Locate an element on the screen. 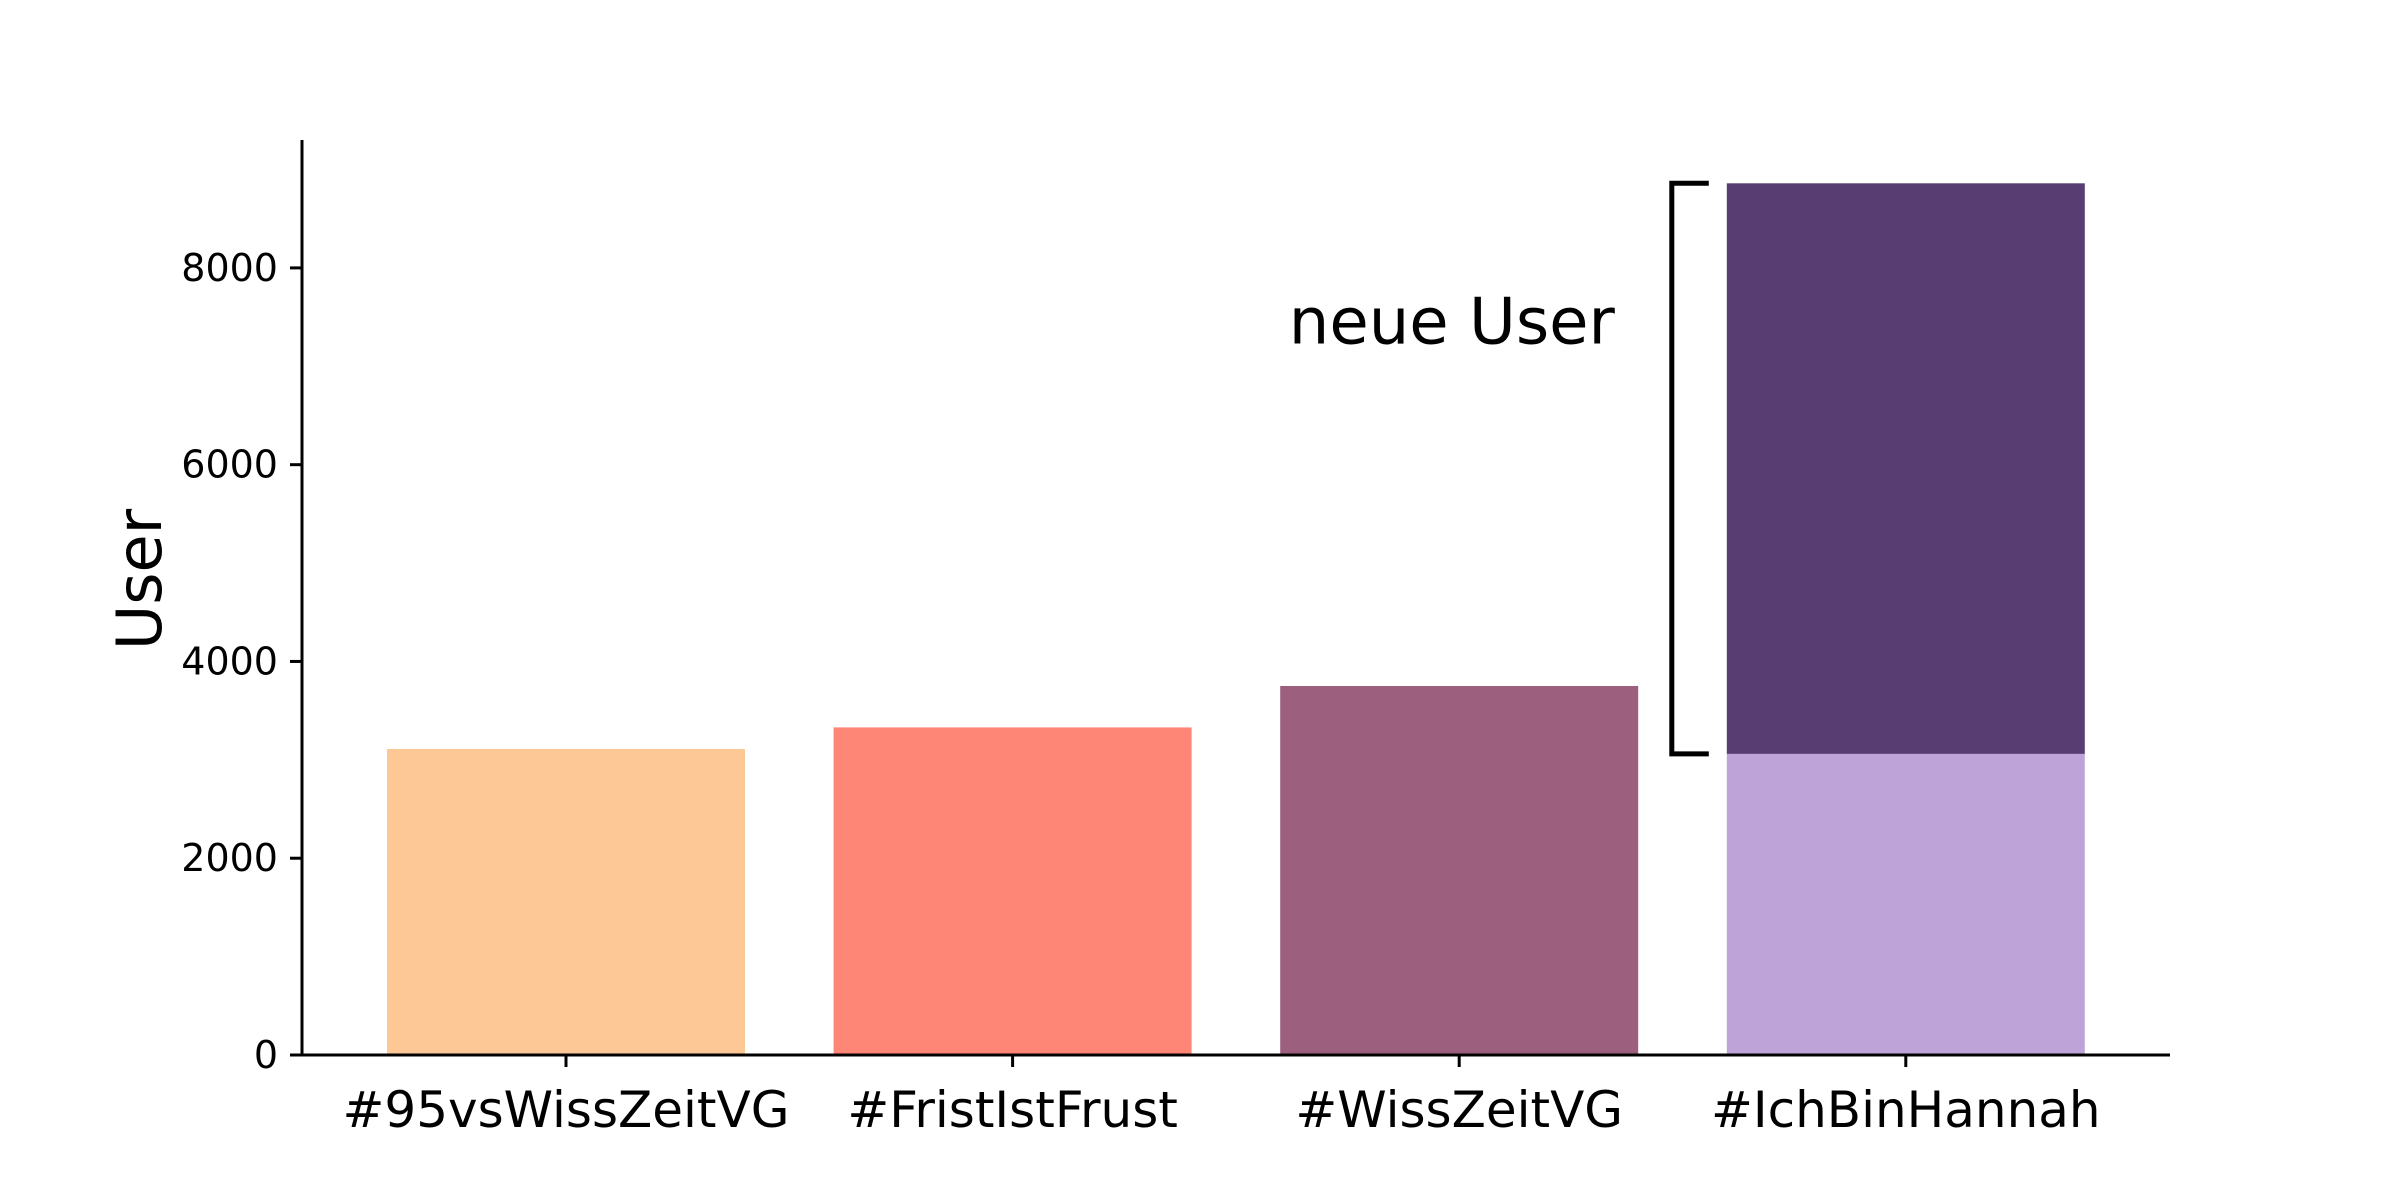 This screenshot has height=1200, width=2400. y-tick-label: 0 is located at coordinates (266, 1055).